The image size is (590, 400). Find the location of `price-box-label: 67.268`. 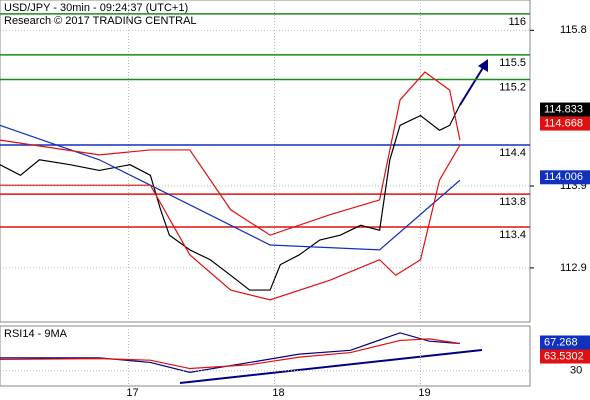

price-box-label: 67.268 is located at coordinates (561, 342).